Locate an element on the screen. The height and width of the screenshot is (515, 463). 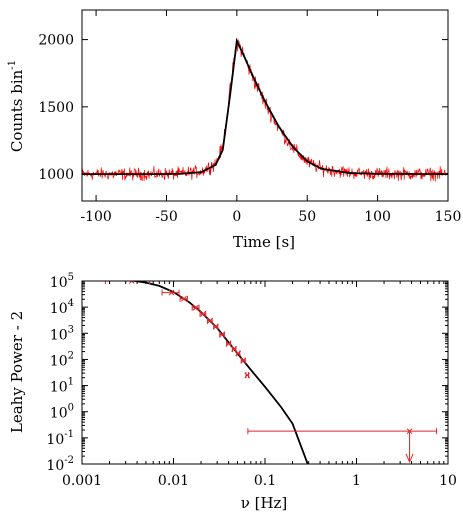
power-spectrum-y-tick-exponent: 3 is located at coordinates (71, 329).